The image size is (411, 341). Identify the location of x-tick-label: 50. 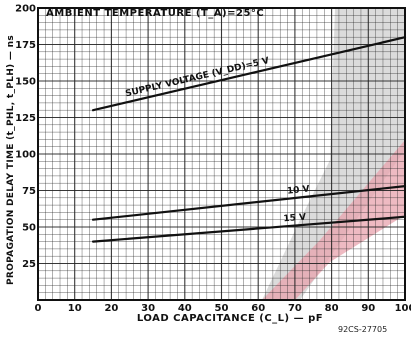
(222, 308).